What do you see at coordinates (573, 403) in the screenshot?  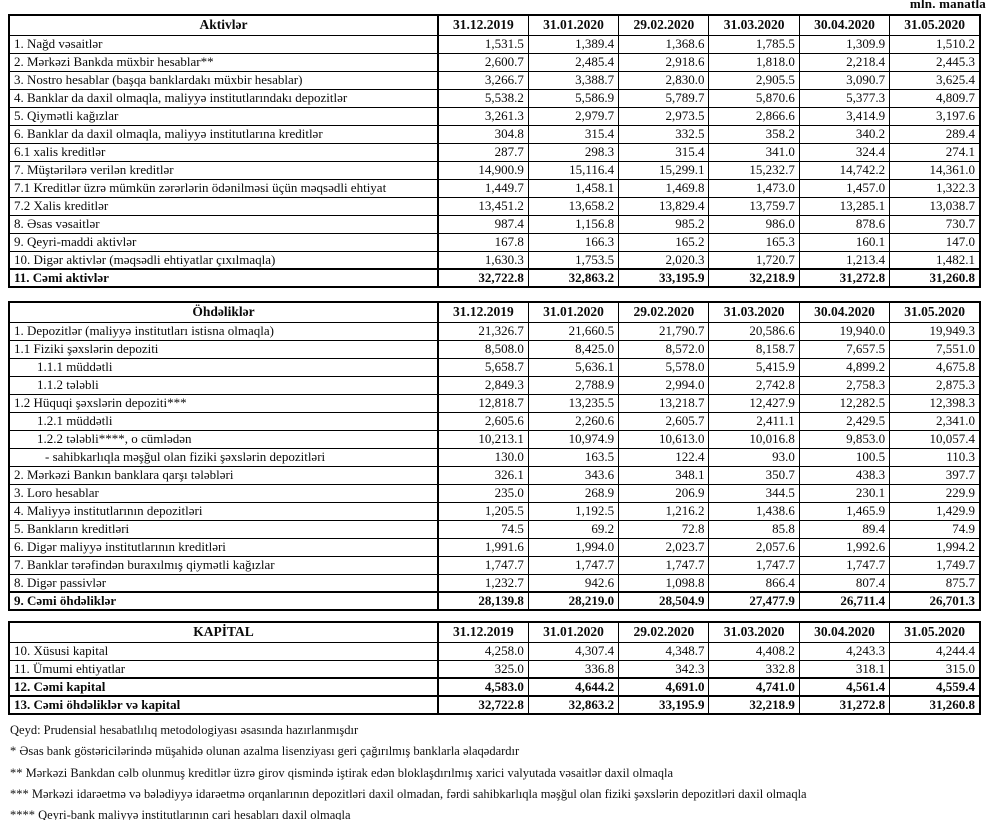 I see `cell-value: 13,235.5` at bounding box center [573, 403].